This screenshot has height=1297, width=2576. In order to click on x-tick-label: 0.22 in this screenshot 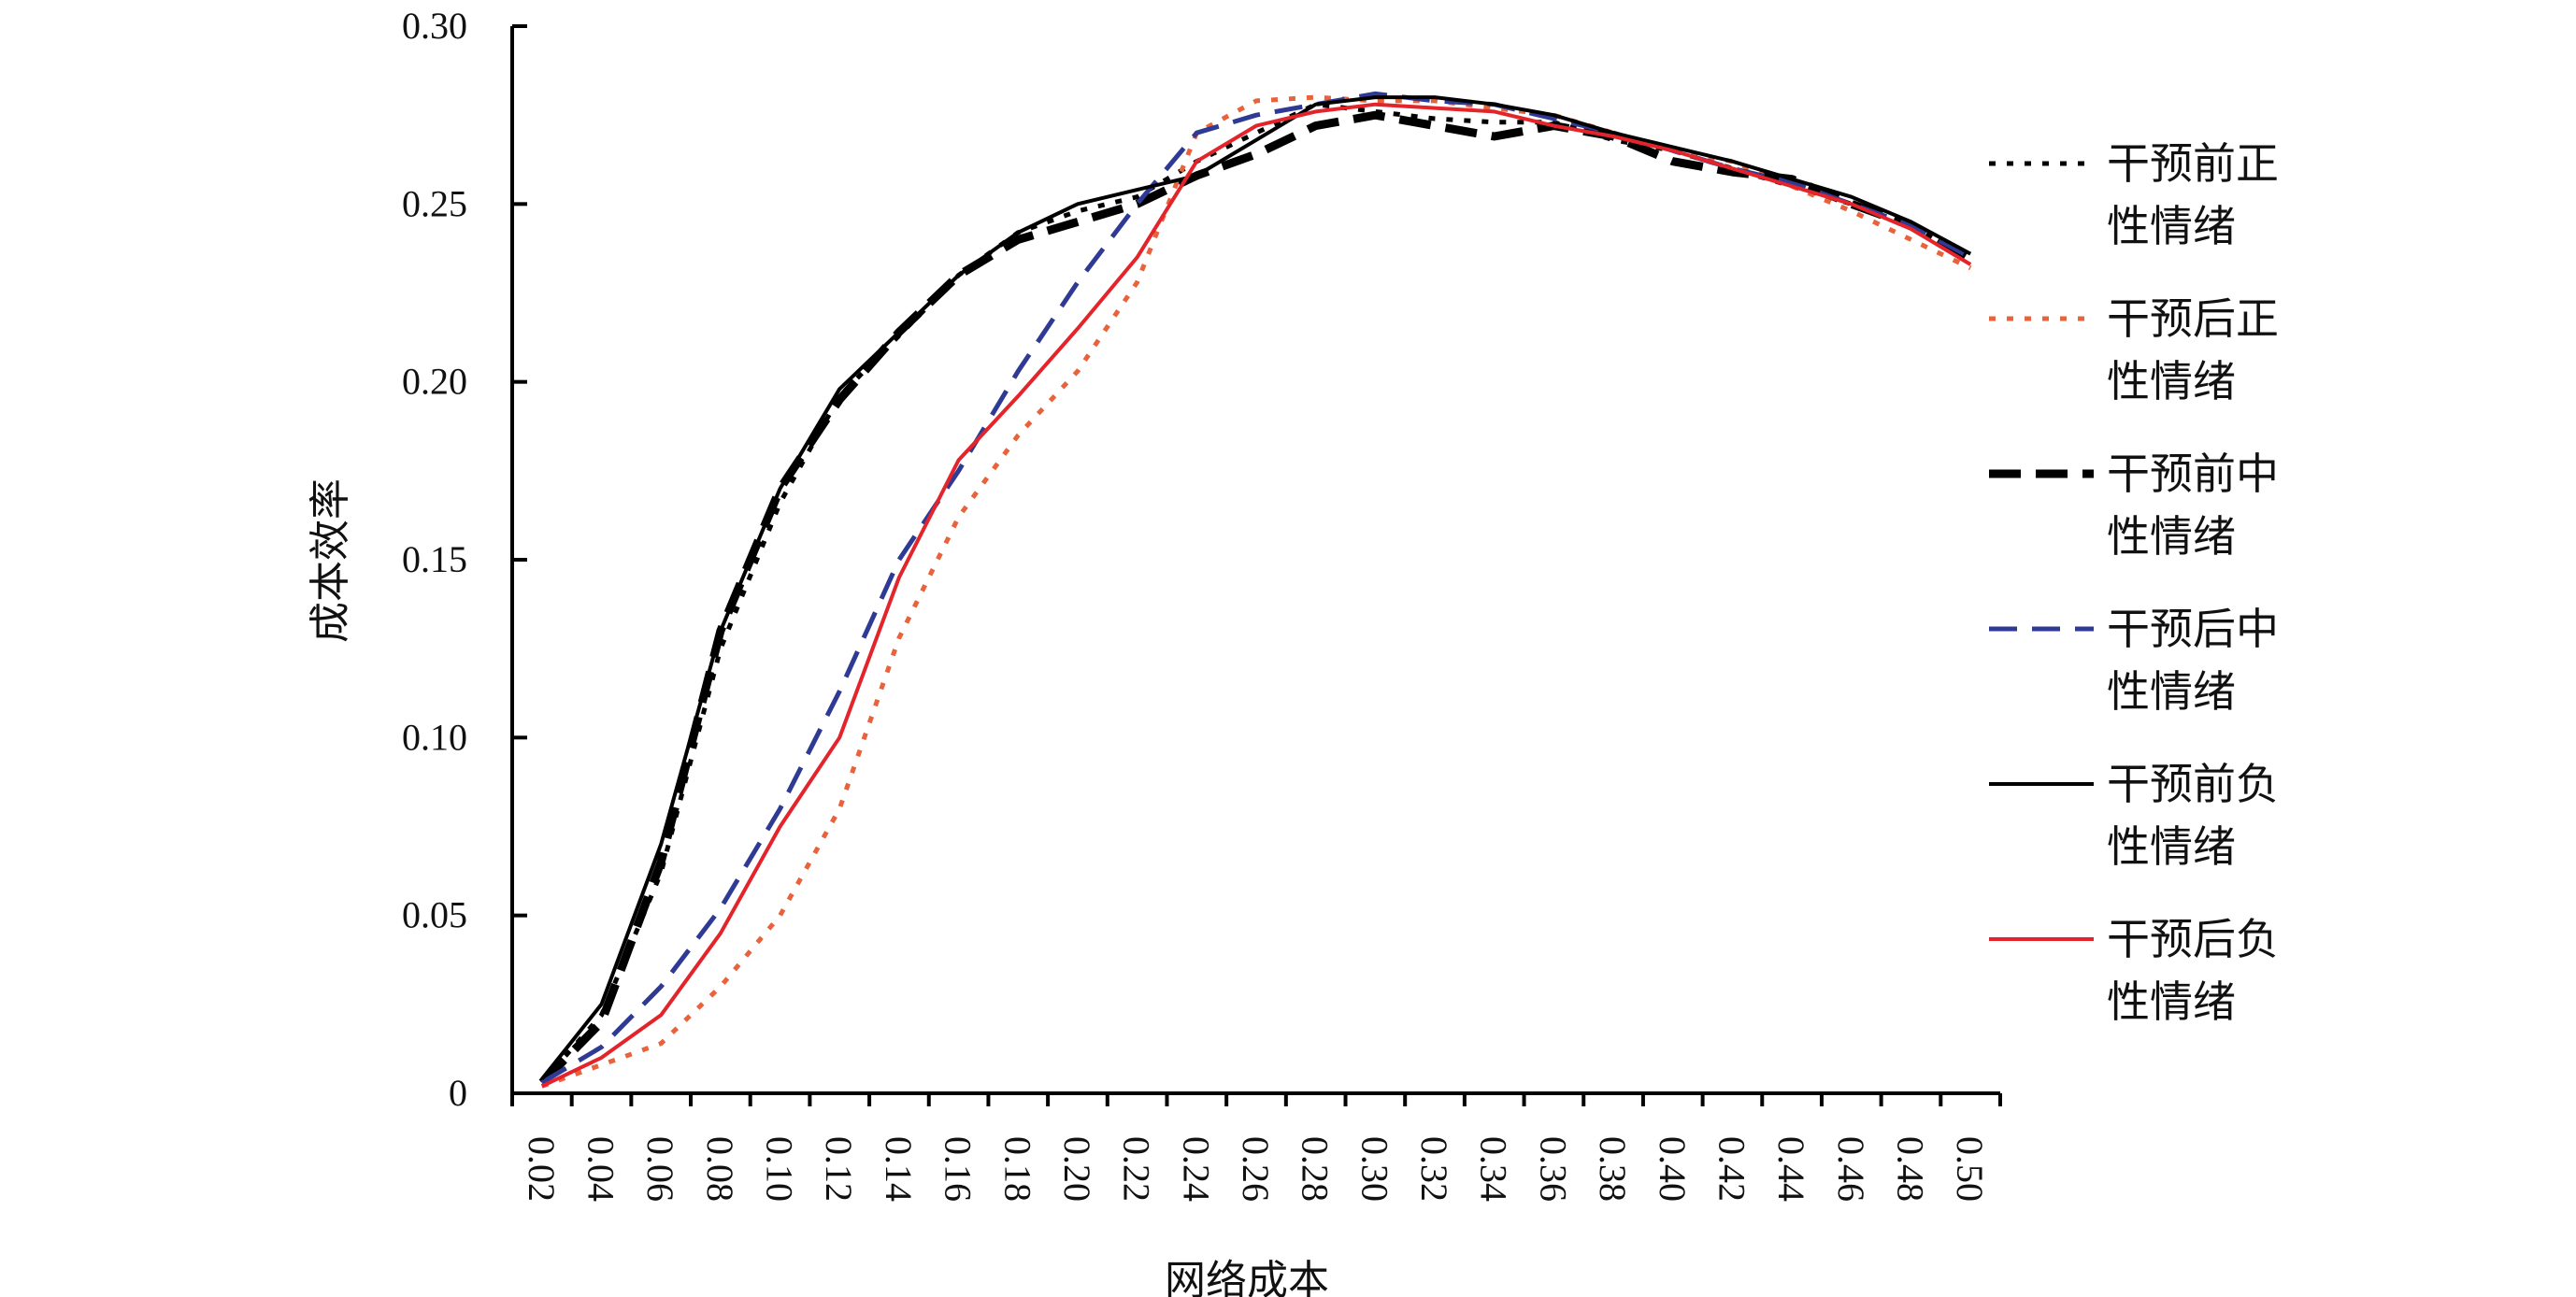, I will do `click(1137, 1169)`.